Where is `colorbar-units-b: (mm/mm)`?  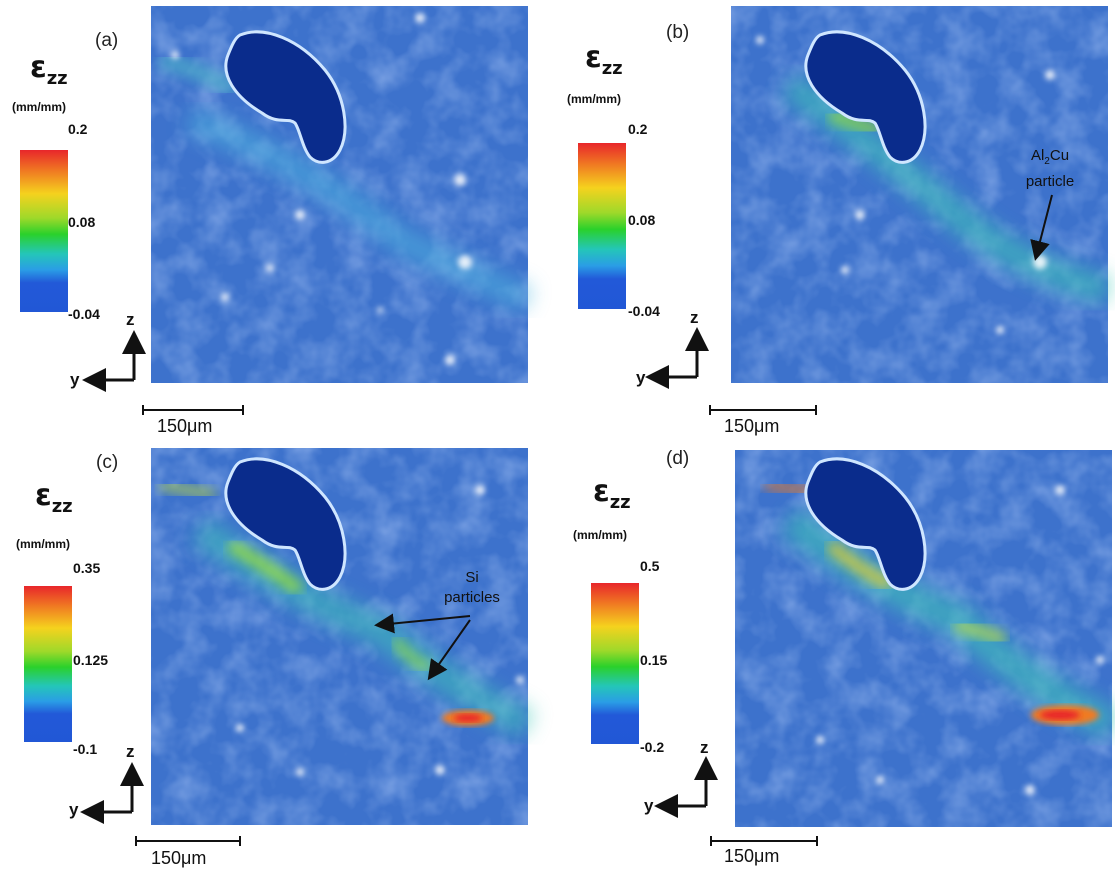 colorbar-units-b: (mm/mm) is located at coordinates (594, 99).